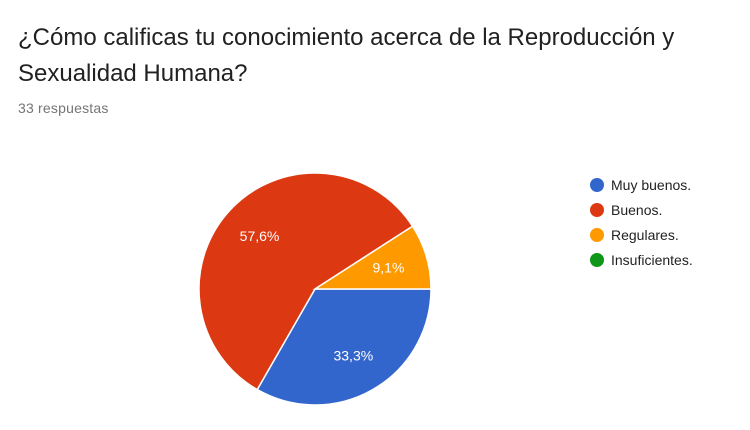 Image resolution: width=750 pixels, height=430 pixels. I want to click on response-count: 33 respuestas, so click(63, 108).